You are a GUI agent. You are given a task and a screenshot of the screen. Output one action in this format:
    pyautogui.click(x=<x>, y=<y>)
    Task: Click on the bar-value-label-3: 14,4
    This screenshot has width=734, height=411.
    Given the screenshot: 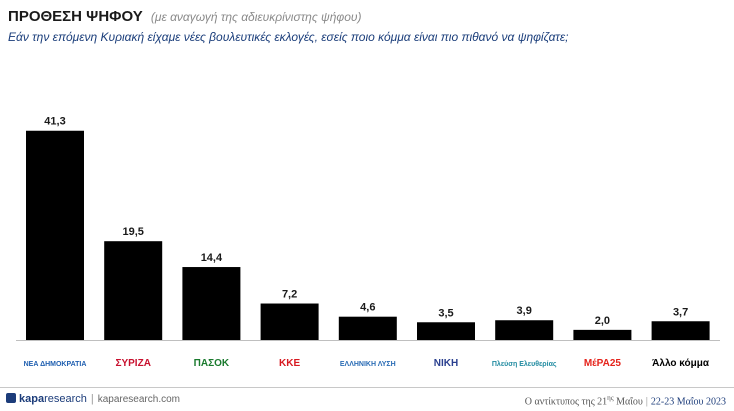 What is the action you would take?
    pyautogui.click(x=212, y=258)
    